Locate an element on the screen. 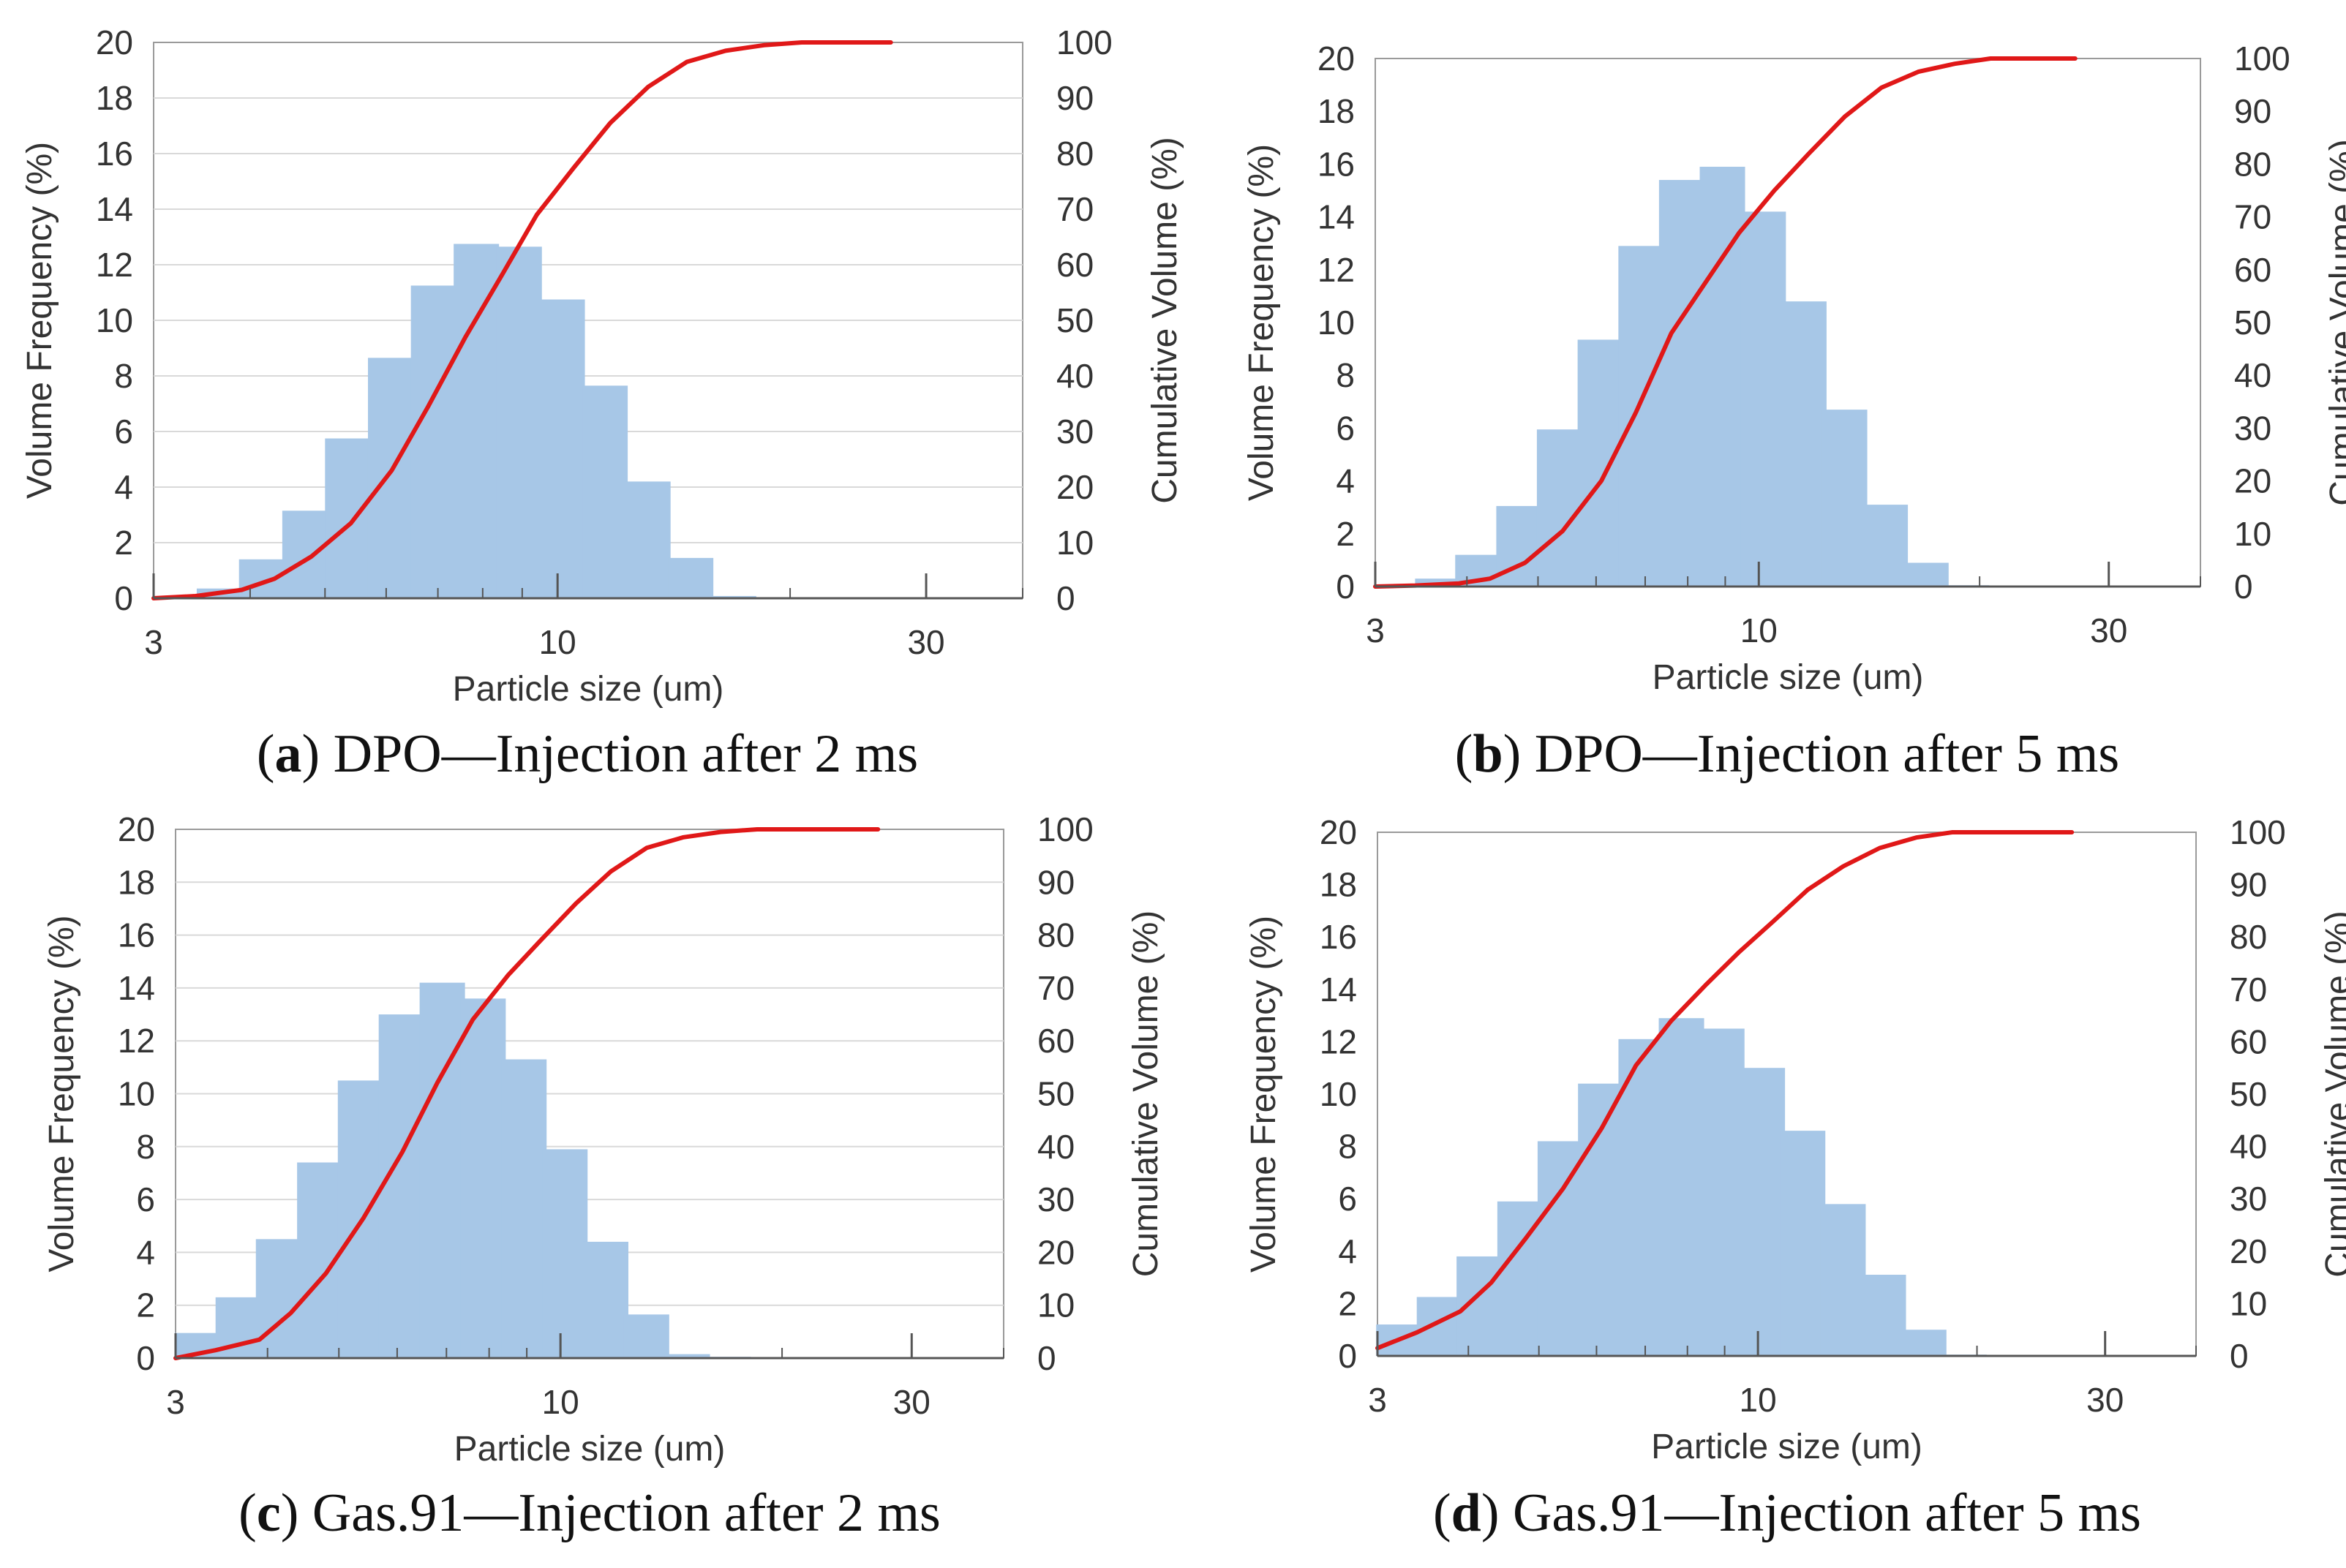 The image size is (2346, 1568). panel-caption: (d) Gas.91—Injection after 5 ms is located at coordinates (1787, 1513).